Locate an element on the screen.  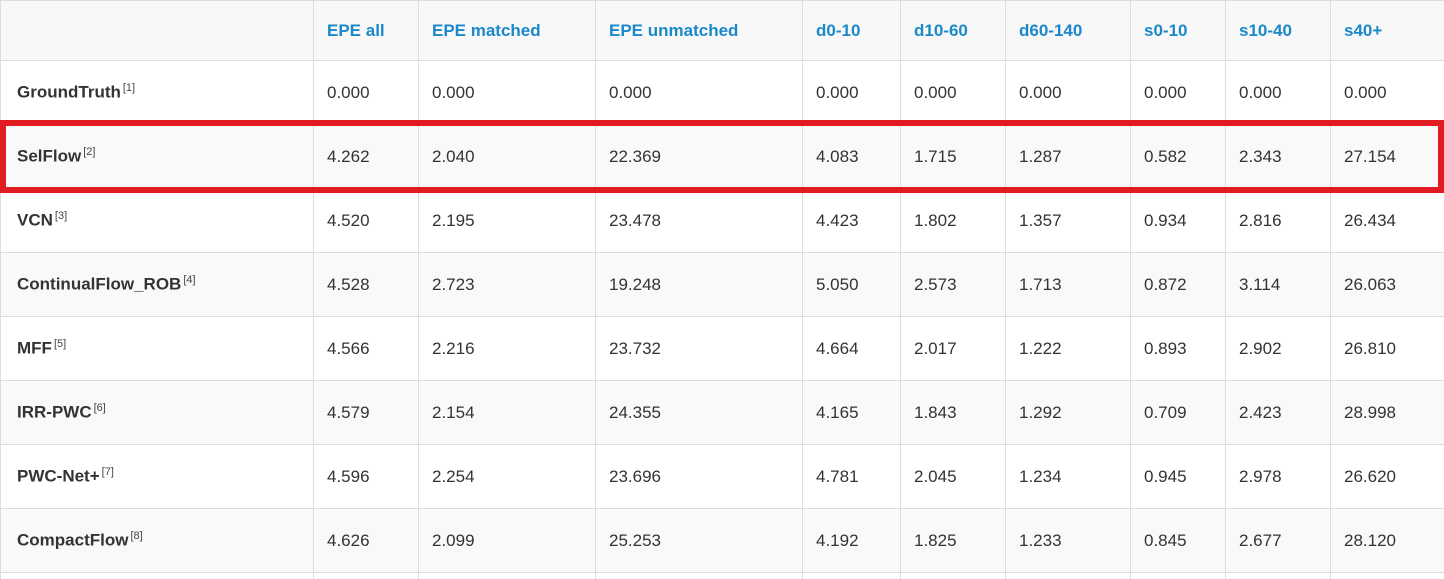
metric-value: 1.292 is located at coordinates (1068, 412).